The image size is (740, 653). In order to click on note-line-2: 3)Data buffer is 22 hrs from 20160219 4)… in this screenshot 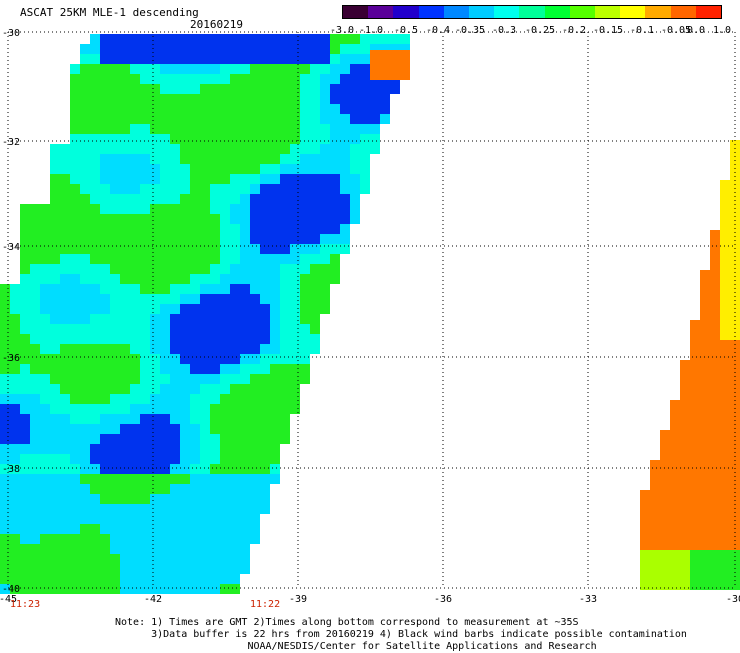, I will do `click(401, 634)`.